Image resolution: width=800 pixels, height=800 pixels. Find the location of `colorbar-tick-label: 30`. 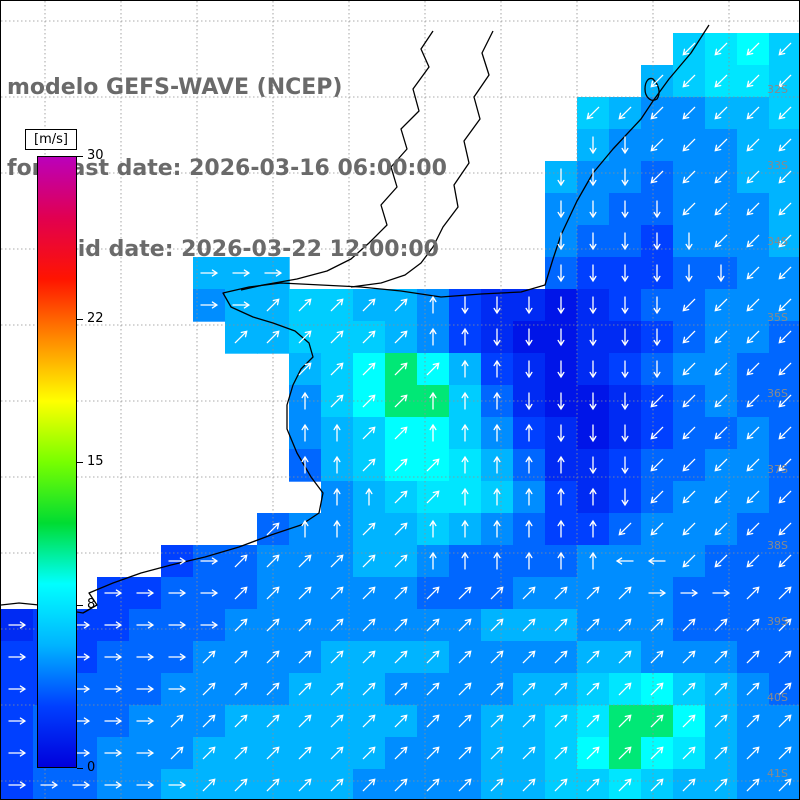

colorbar-tick-label: 30 is located at coordinates (90, 155).